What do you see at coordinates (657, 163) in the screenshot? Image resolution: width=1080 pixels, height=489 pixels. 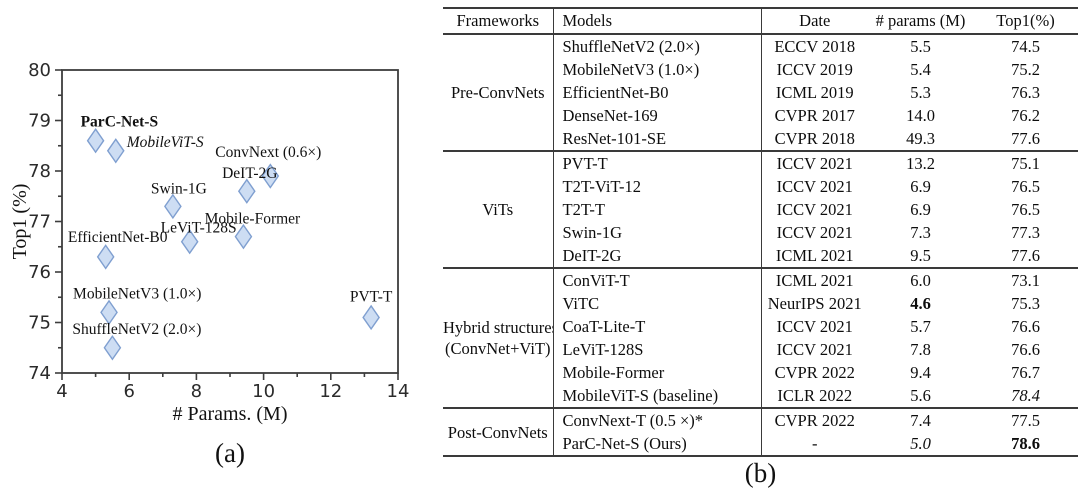 I see `cell-model: PVT-T` at bounding box center [657, 163].